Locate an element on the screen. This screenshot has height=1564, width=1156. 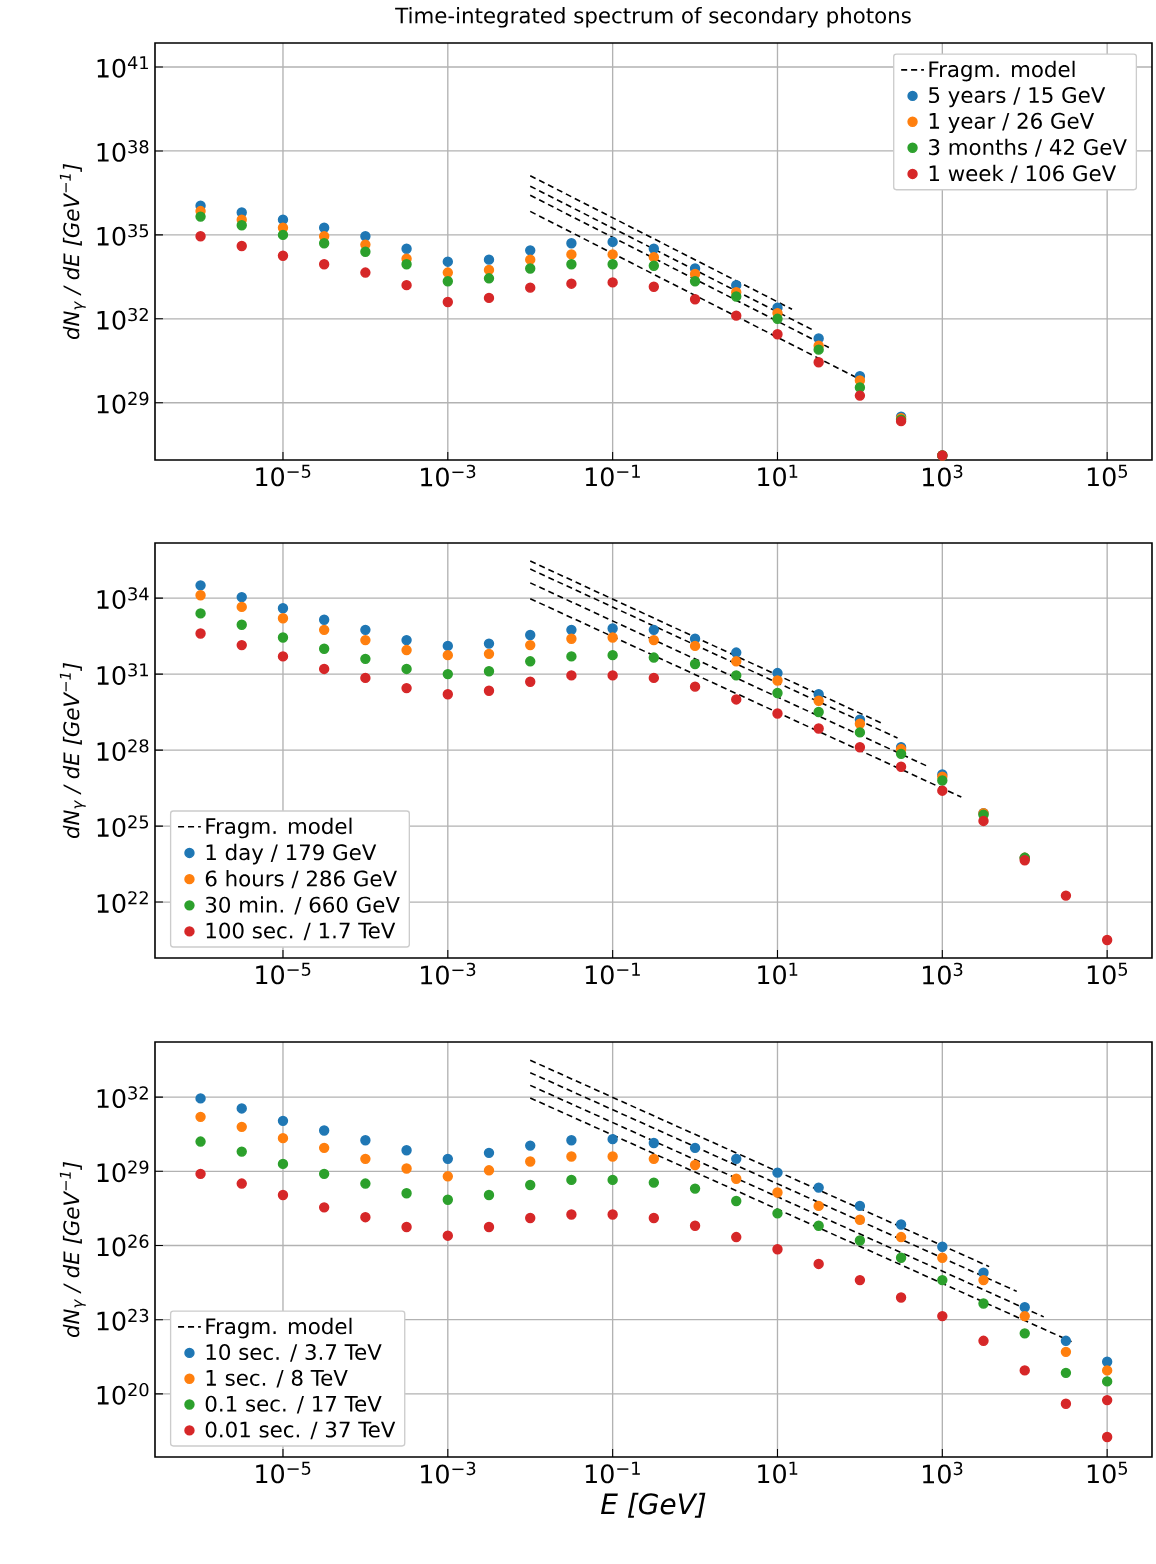
y-tick-label: 10$^{38}$ is located at coordinates (123, 151).